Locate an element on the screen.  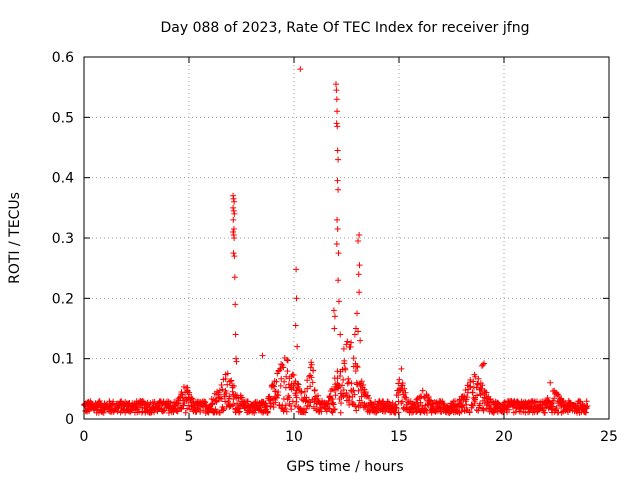
y-tick-labels: 0 0.1 0.2 0.3 0.4 0.5 0.6 is located at coordinates (63, 239).